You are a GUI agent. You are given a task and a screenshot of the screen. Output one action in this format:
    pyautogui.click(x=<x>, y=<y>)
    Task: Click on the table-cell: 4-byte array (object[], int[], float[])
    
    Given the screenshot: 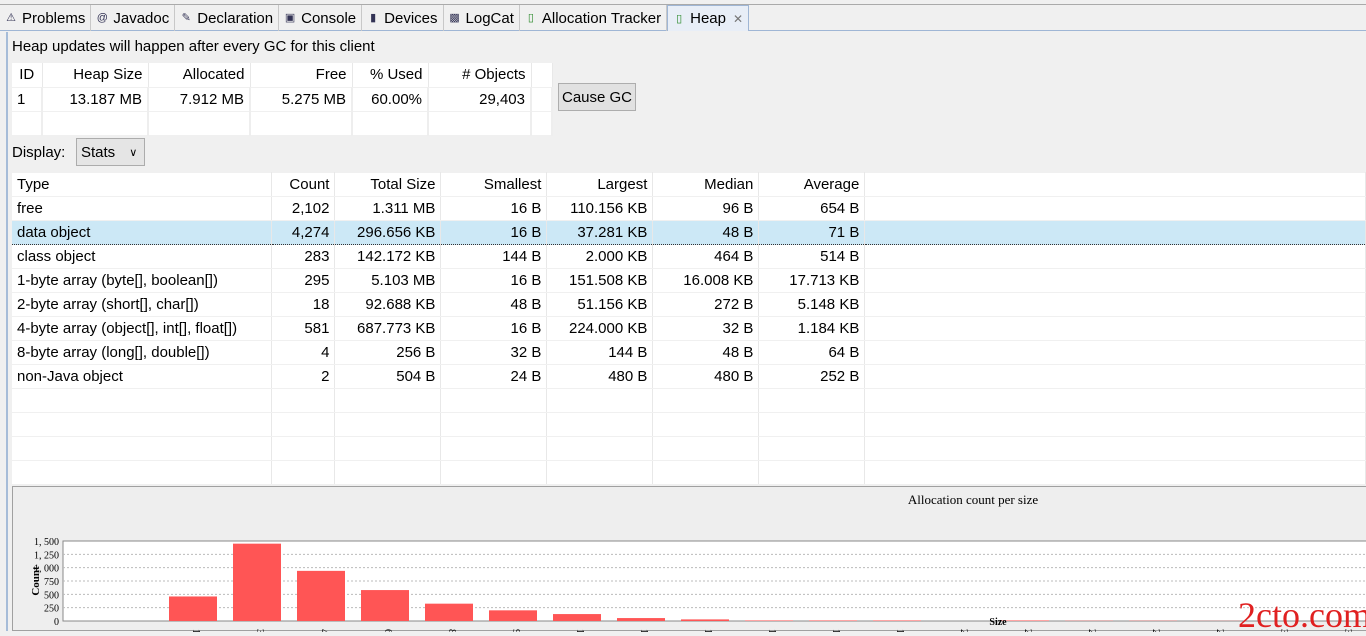 What is the action you would take?
    pyautogui.click(x=142, y=329)
    